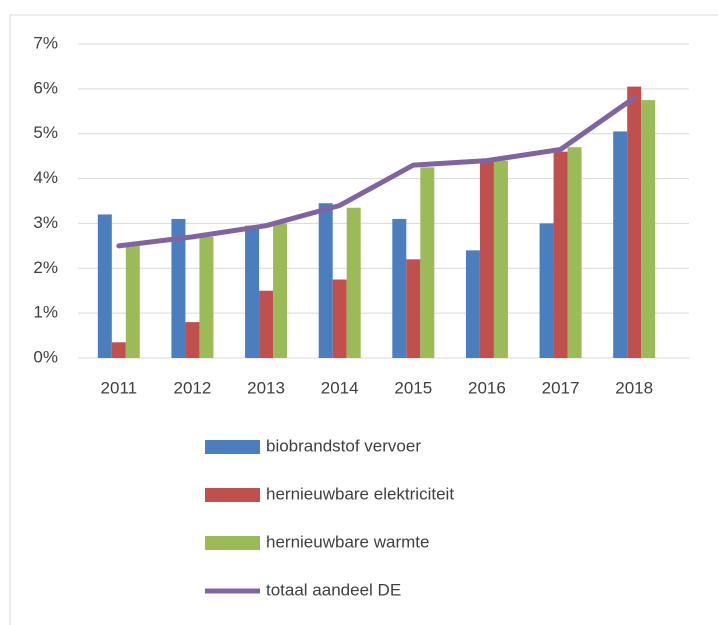 The image size is (718, 625). Describe the element at coordinates (193, 387) in the screenshot. I see `x-tick-label: 2012` at that location.